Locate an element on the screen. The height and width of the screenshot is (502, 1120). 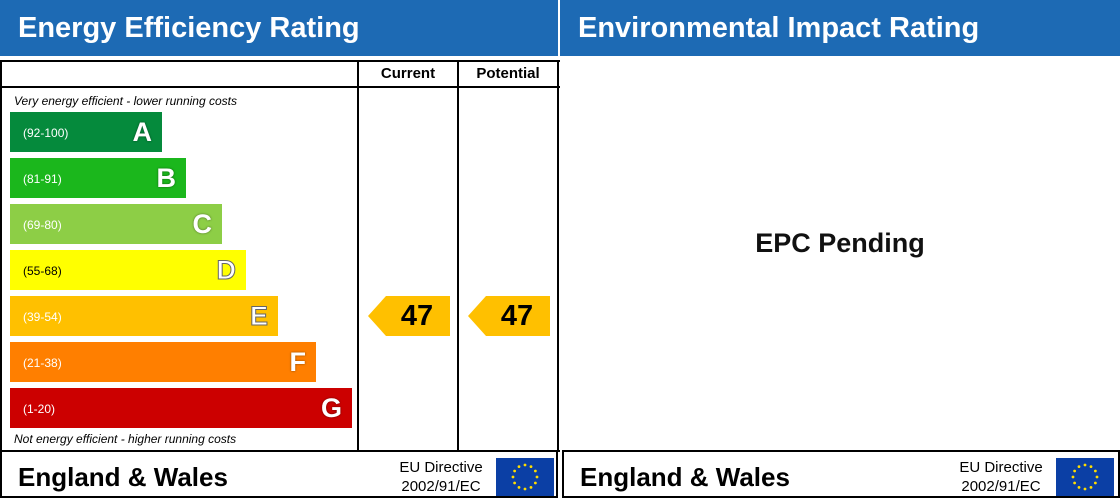
potential-rating-arrow: 47 is located at coordinates (509, 316).